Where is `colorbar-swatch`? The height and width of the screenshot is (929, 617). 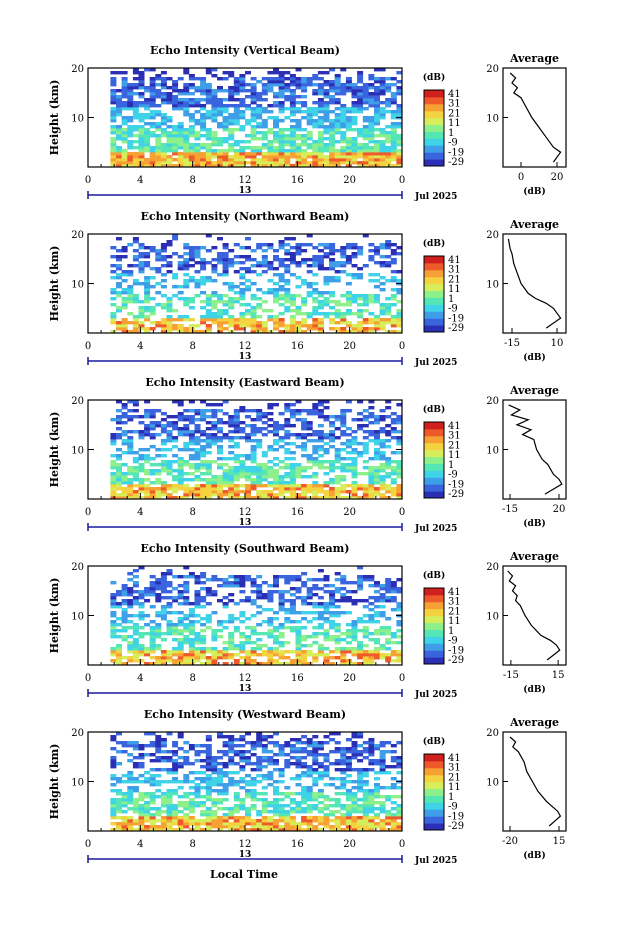
colorbar-swatch is located at coordinates (434, 612).